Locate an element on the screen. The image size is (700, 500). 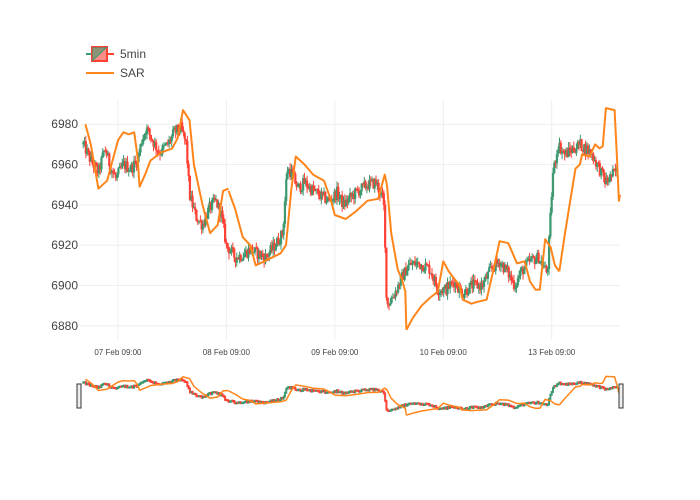
legend-item-sar: SAR is located at coordinates (115, 73).